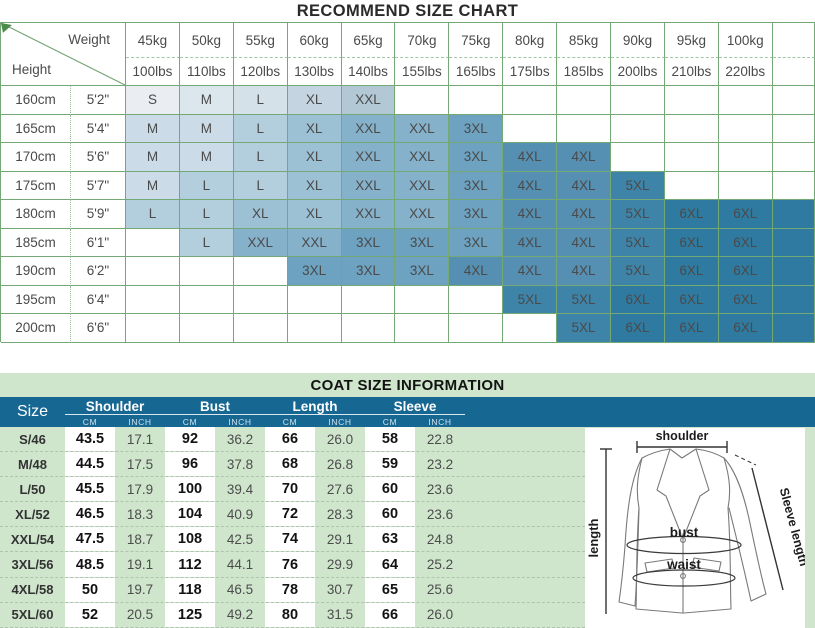  I want to click on weight-lbs-cell: 110lbs, so click(206, 72).